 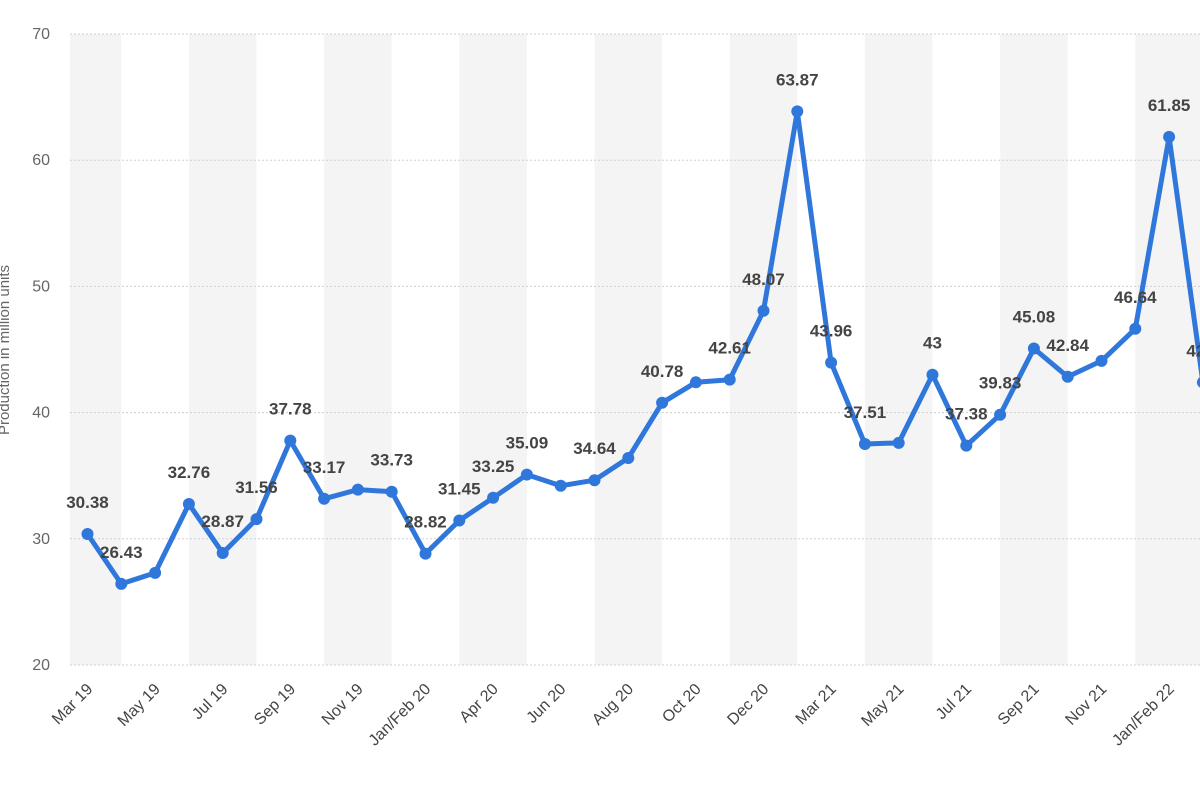 What do you see at coordinates (882, 705) in the screenshot?
I see `x-tick-label: May 21` at bounding box center [882, 705].